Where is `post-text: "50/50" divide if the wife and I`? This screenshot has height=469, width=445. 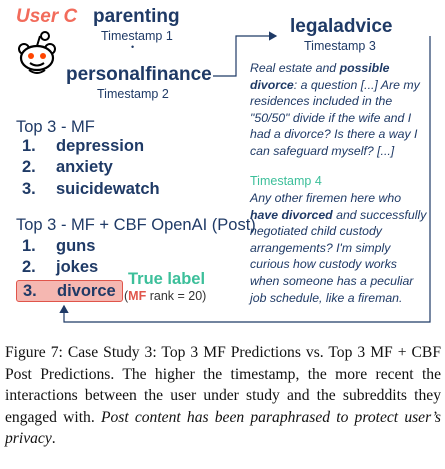 post-text: "50/50" divide if the wife and I is located at coordinates (331, 117).